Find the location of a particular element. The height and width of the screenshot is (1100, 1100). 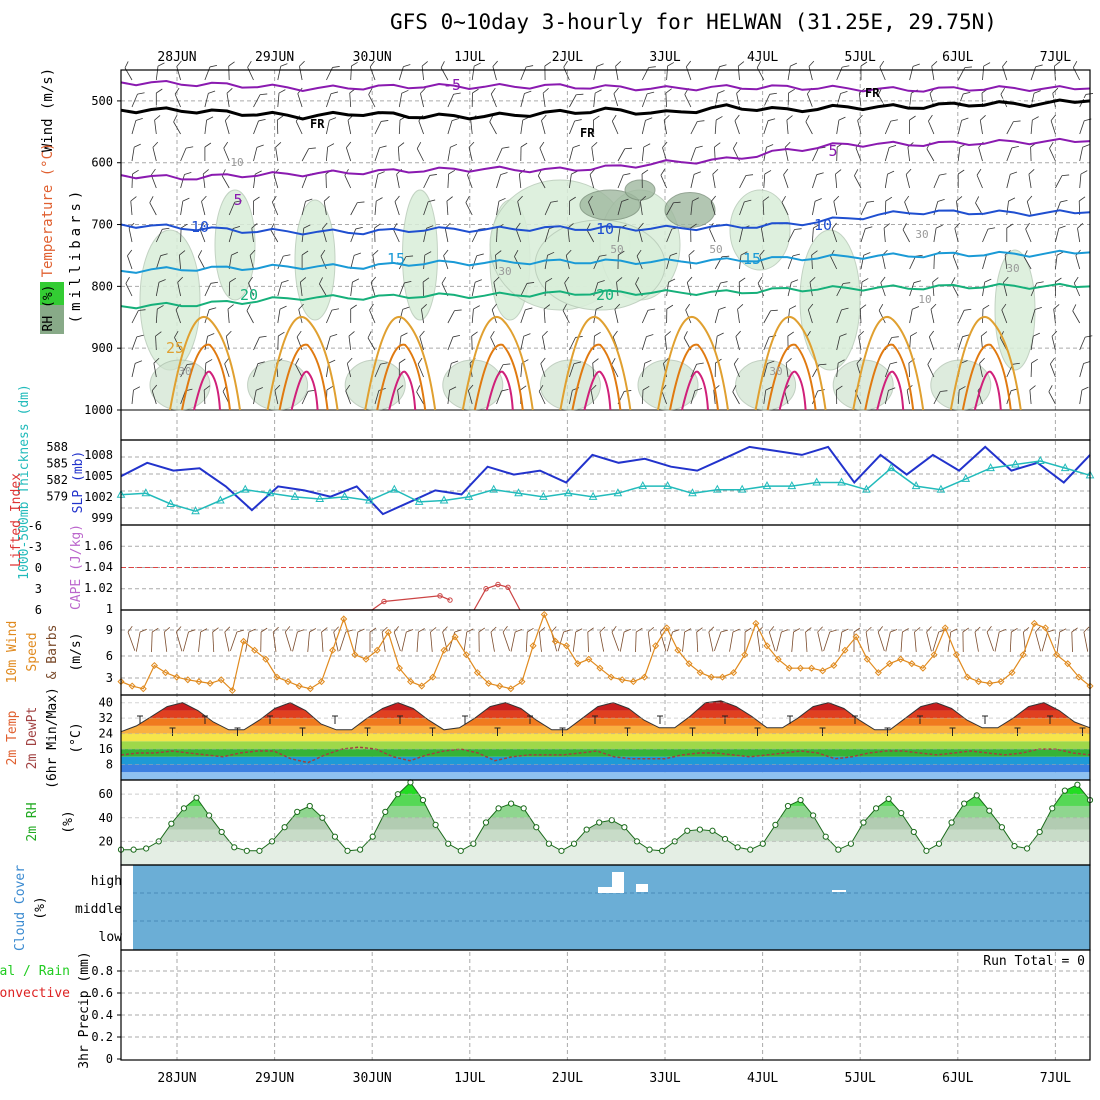

thickness-tick-label: 588 is located at coordinates (57, 447).